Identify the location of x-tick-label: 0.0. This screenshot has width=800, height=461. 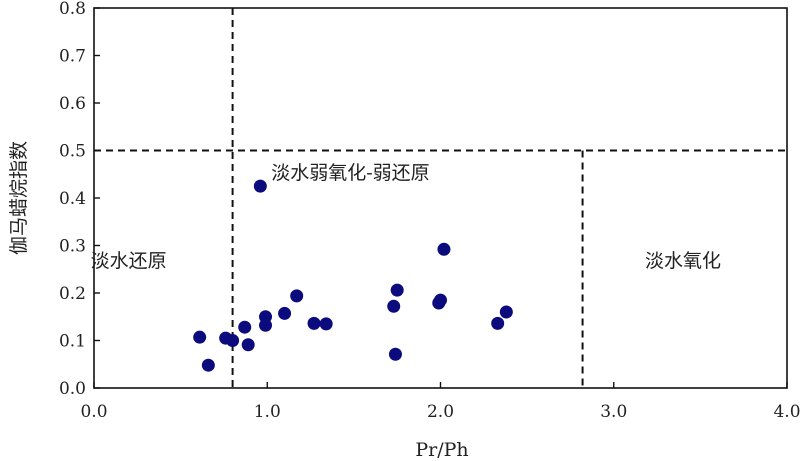
(93, 412).